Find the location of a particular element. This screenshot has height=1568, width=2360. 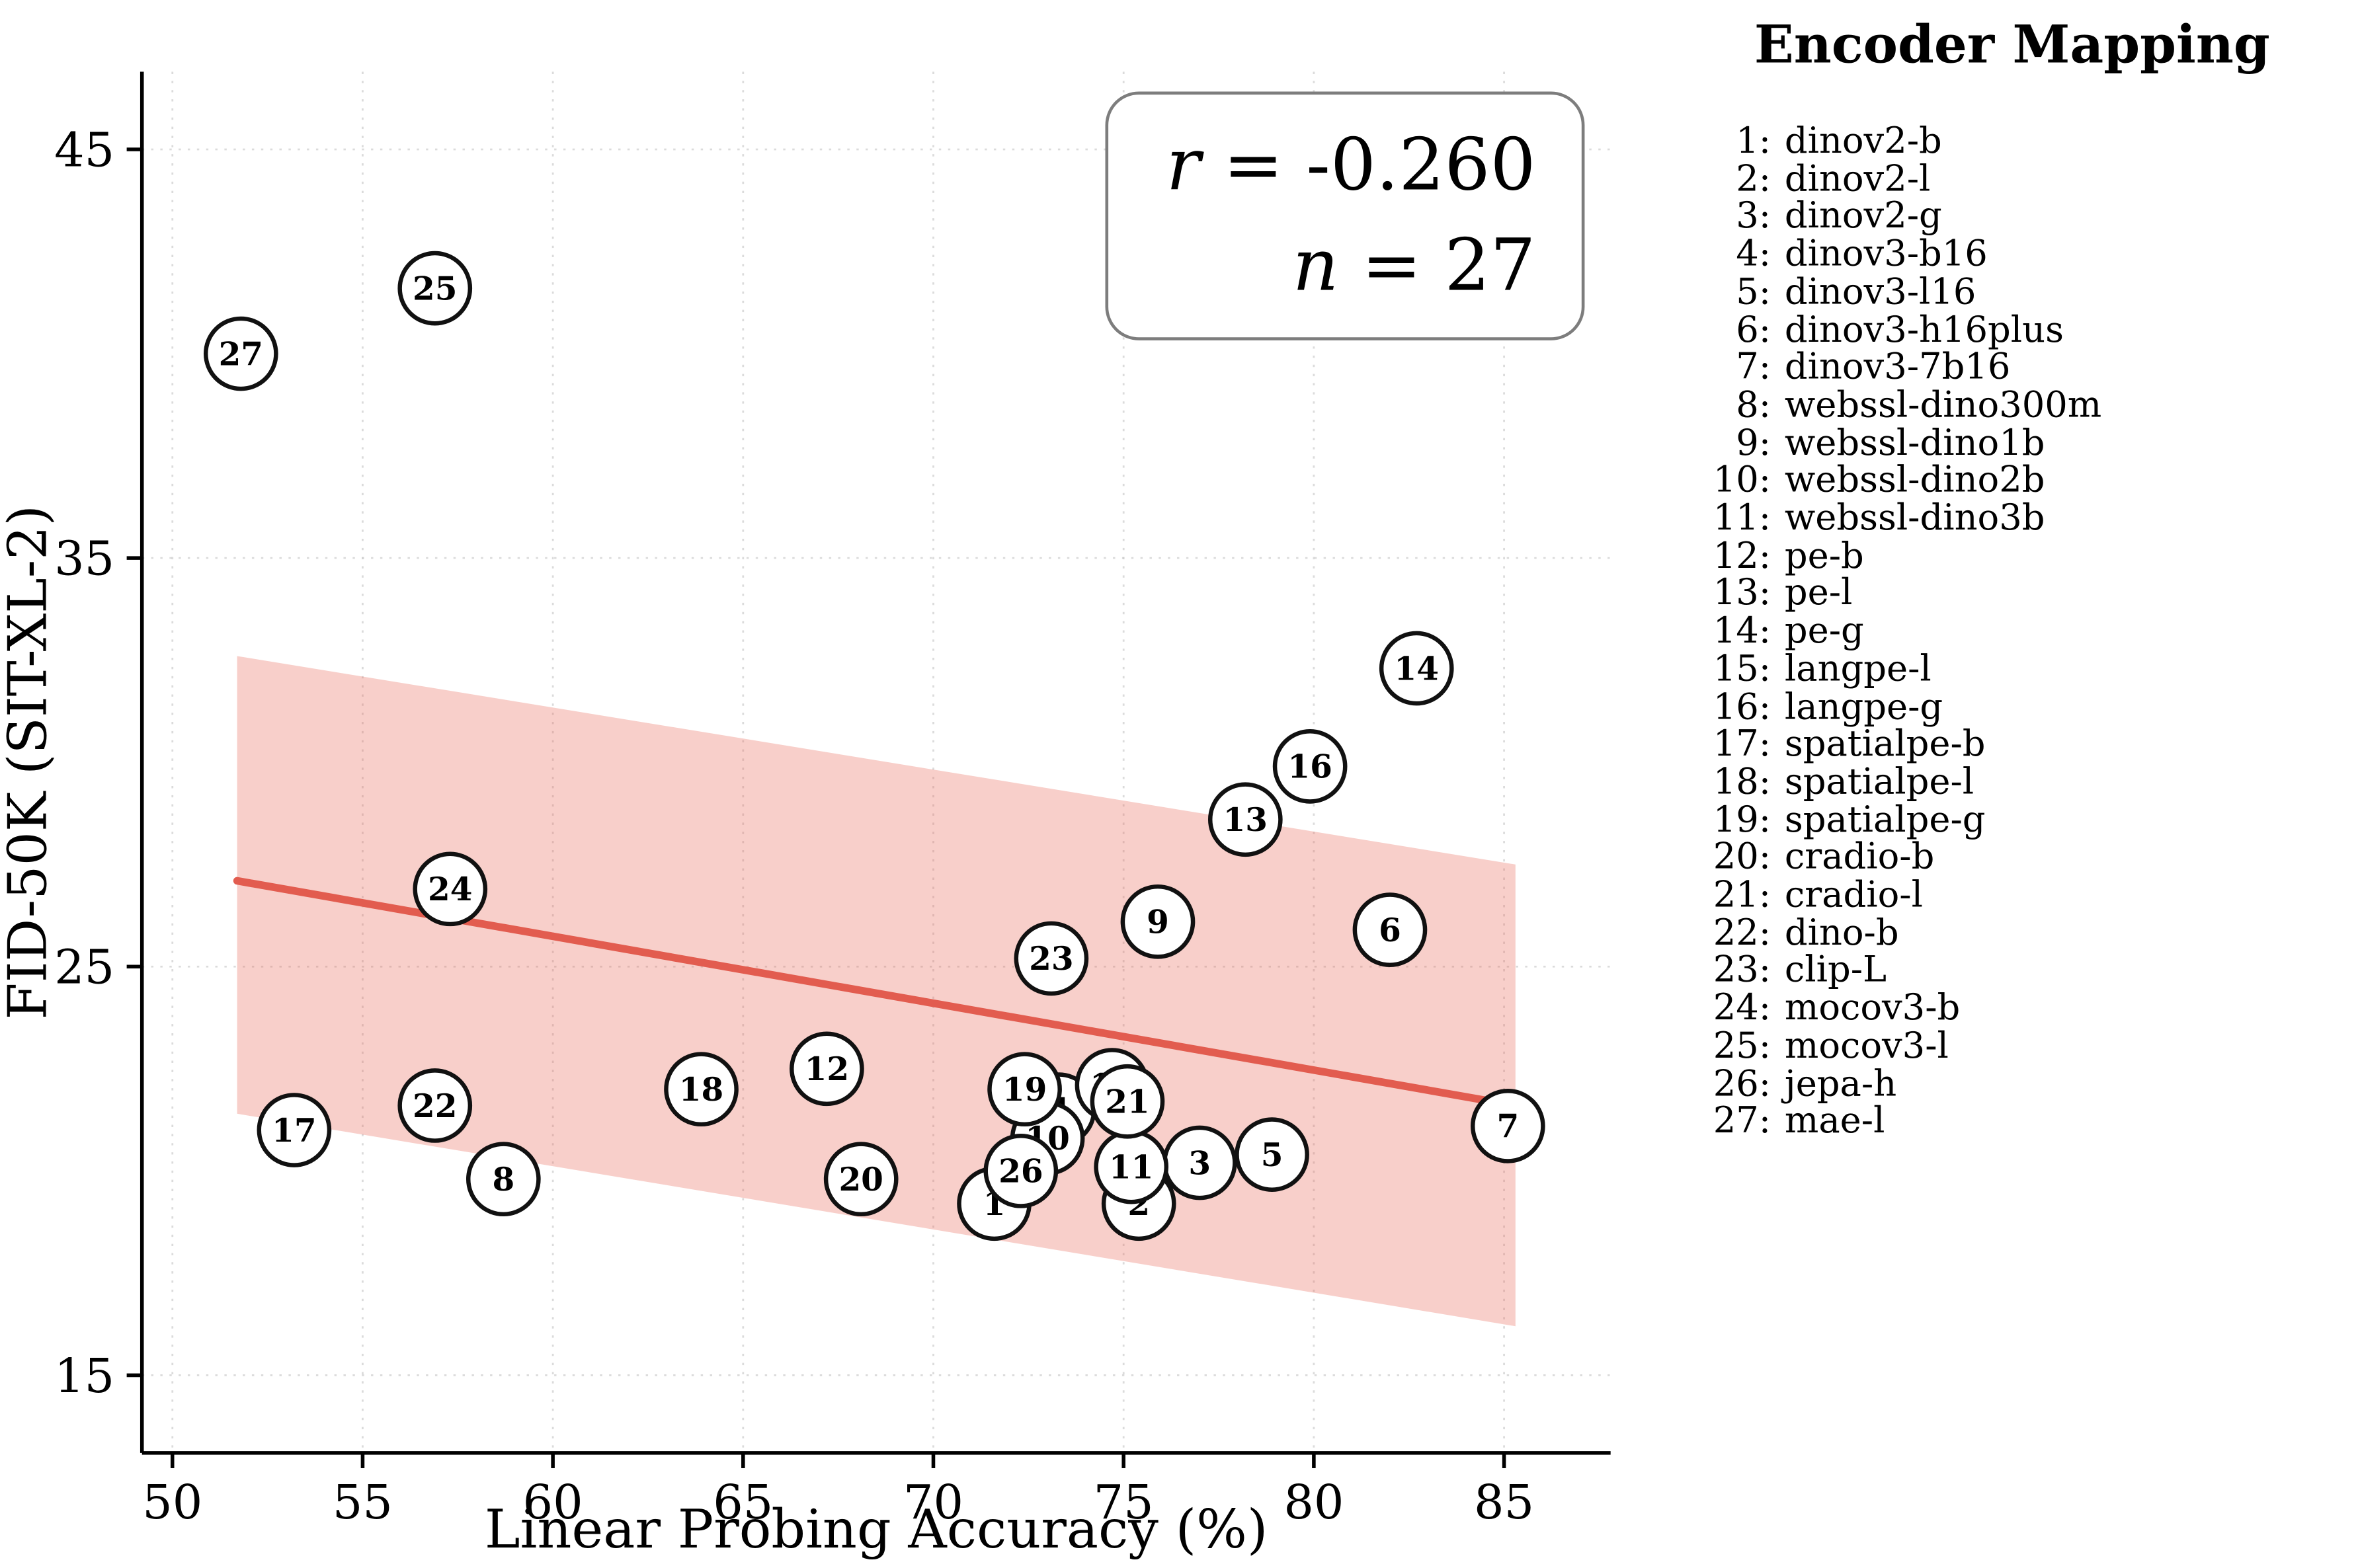

point-number: 5 is located at coordinates (1272, 1155).